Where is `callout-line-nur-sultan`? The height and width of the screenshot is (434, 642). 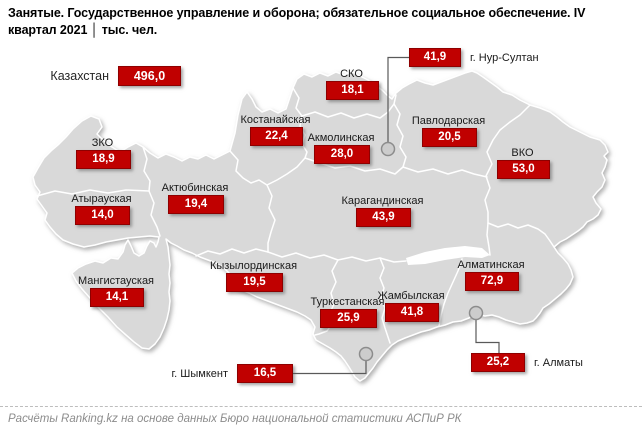 callout-line-nur-sultan is located at coordinates (398, 99).